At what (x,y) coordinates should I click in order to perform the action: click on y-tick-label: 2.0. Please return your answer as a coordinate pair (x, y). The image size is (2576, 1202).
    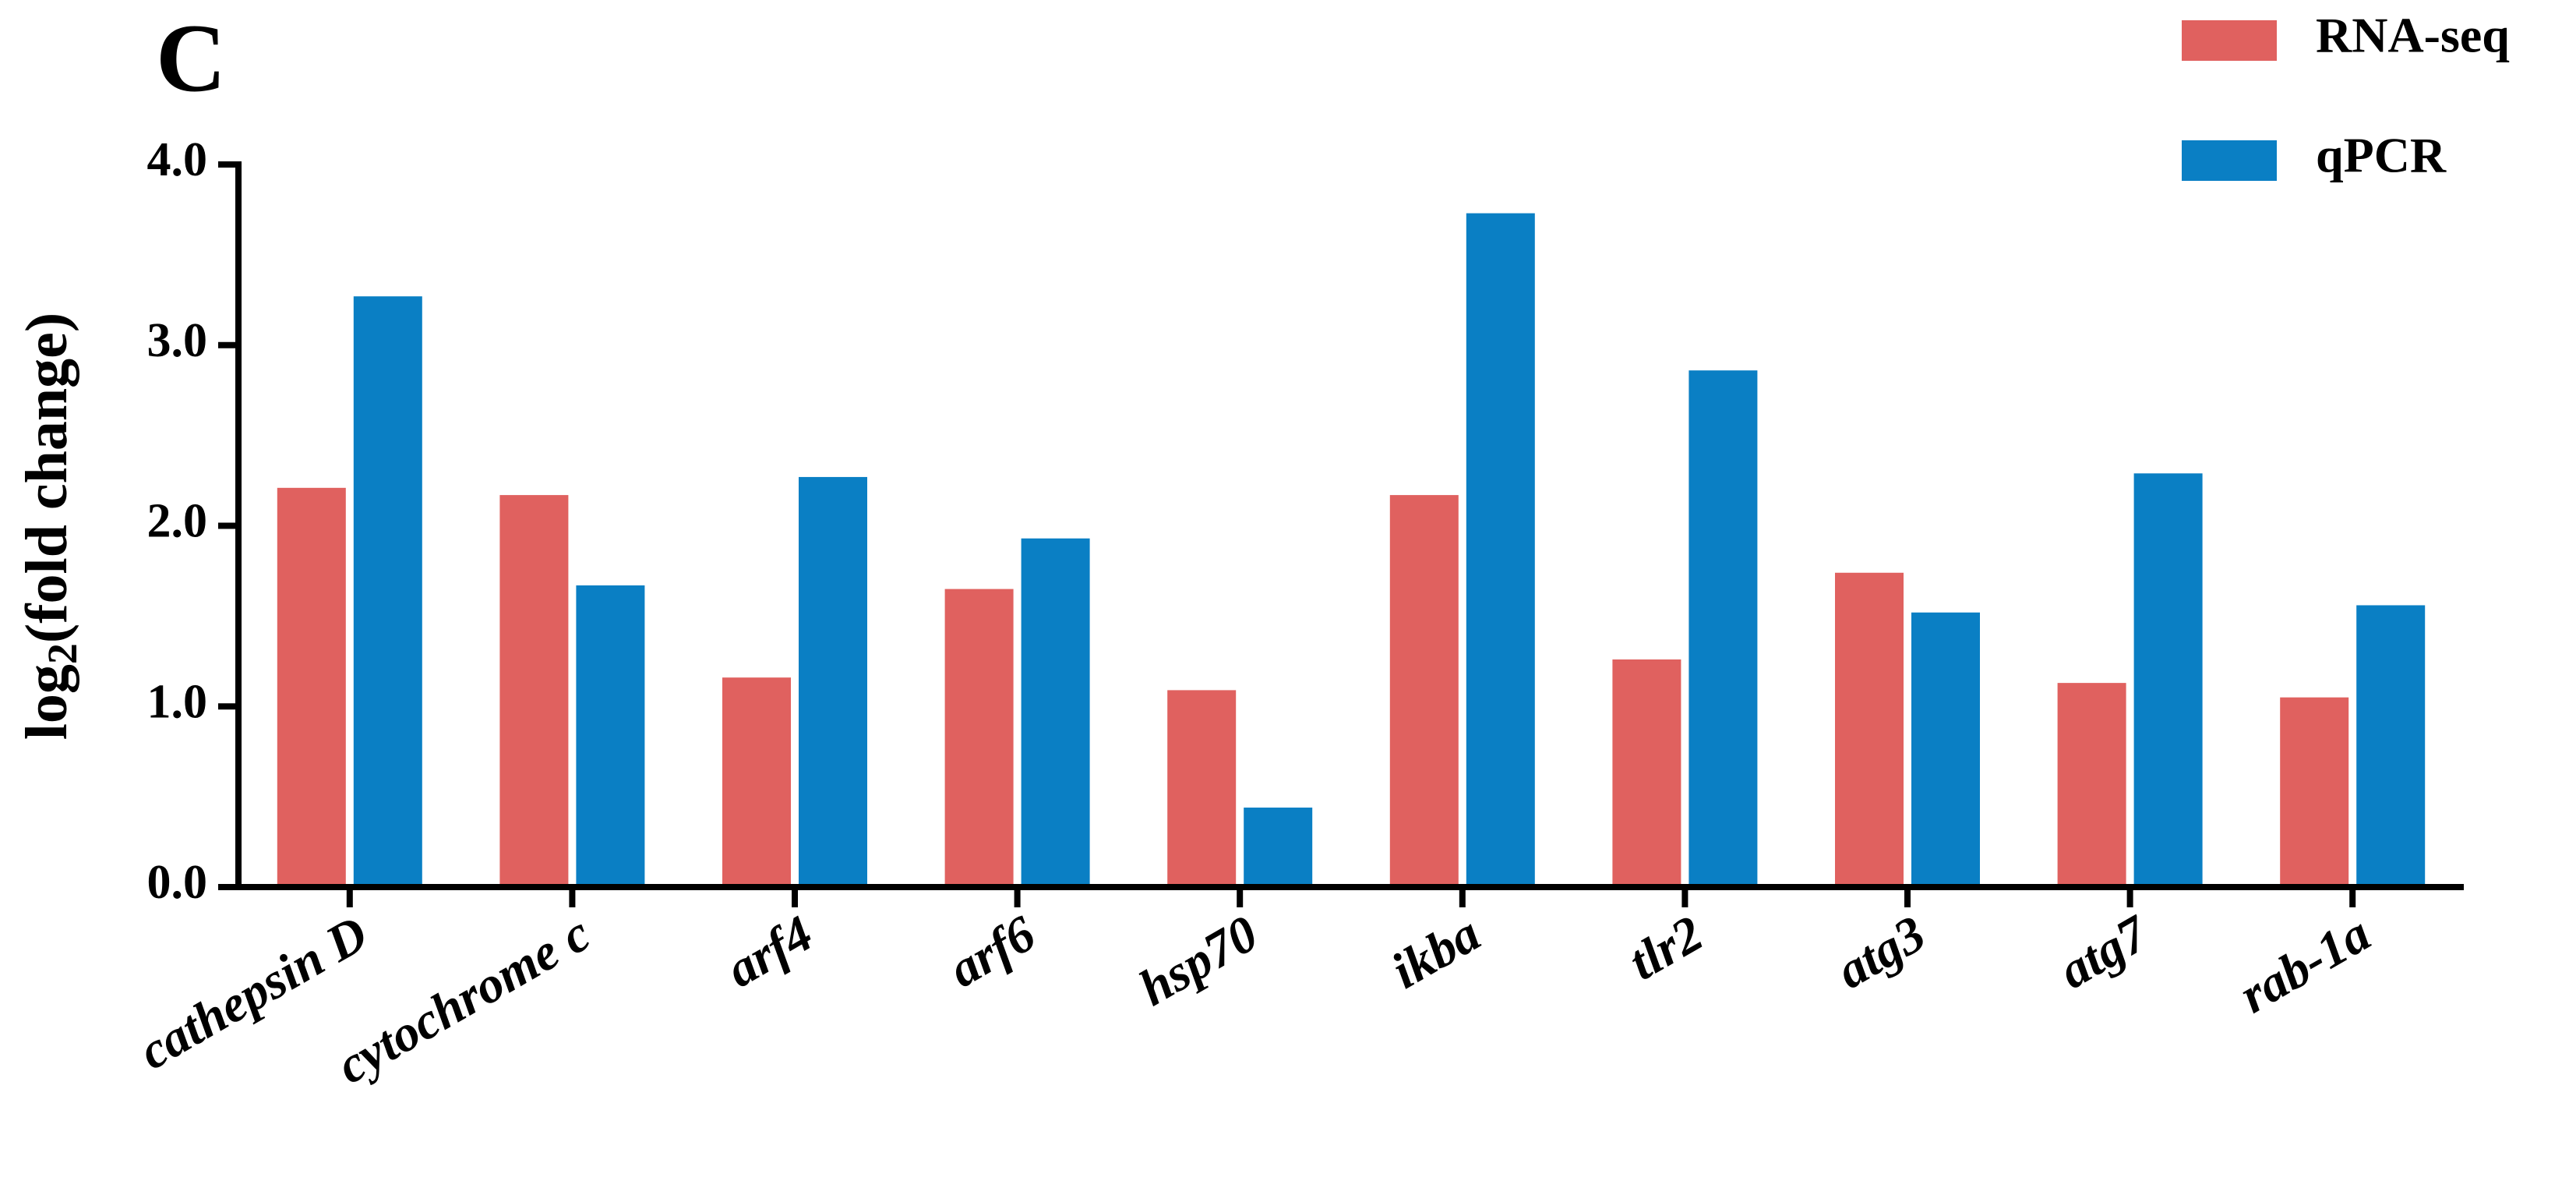
    Looking at the image, I should click on (177, 521).